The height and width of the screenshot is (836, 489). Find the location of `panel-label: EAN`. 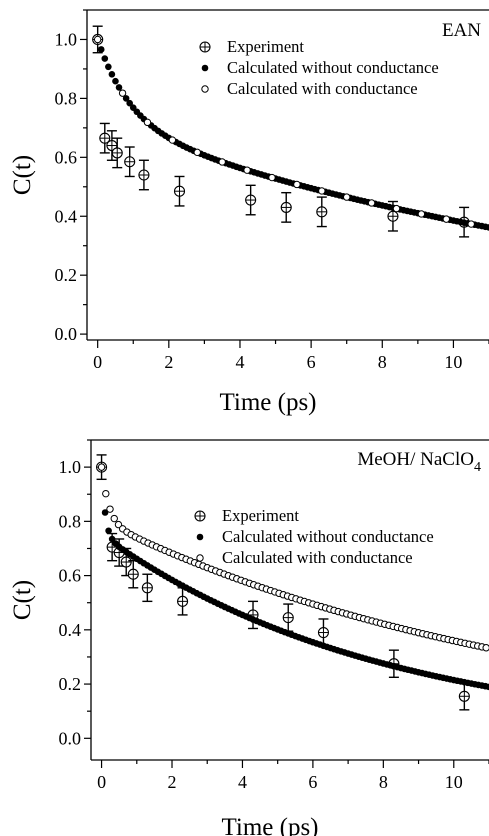

panel-label: EAN is located at coordinates (461, 30).